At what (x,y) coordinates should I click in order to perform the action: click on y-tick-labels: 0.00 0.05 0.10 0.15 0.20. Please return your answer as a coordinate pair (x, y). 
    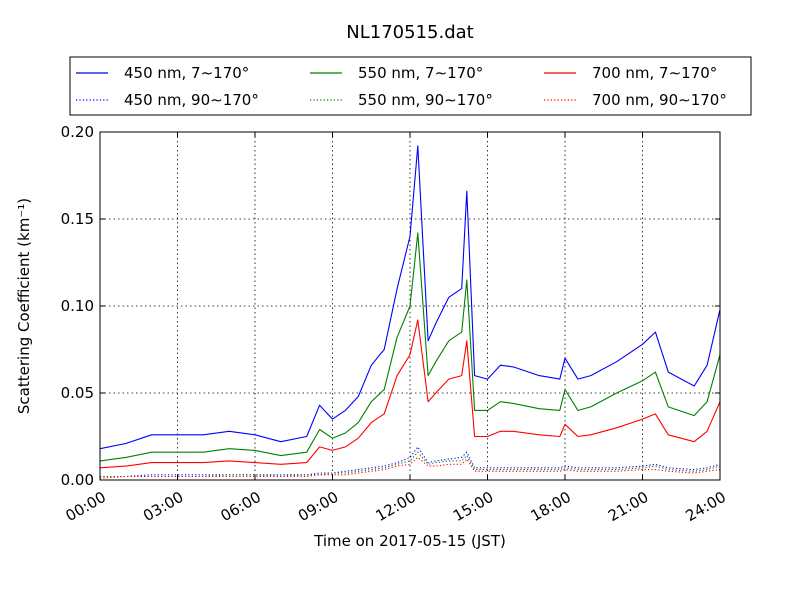
    Looking at the image, I should click on (77, 306).